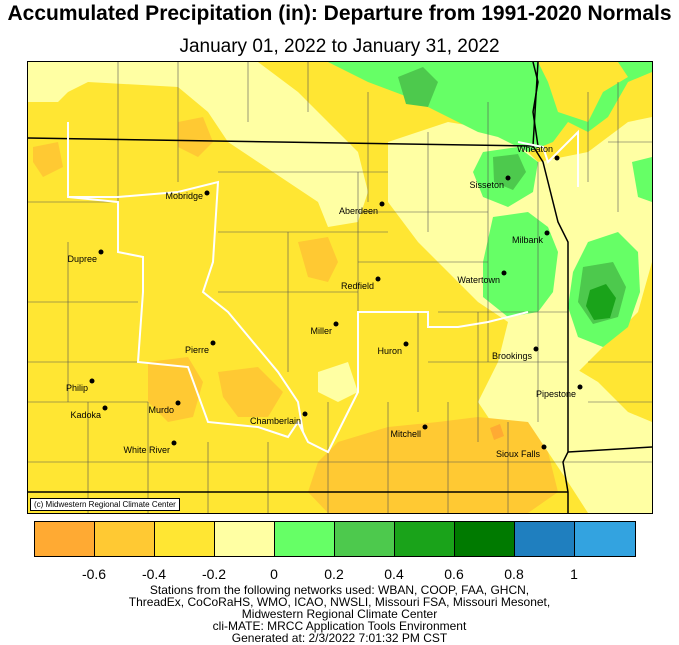 The height and width of the screenshot is (645, 679). I want to click on region-light-yellow-north, so click(198, 144).